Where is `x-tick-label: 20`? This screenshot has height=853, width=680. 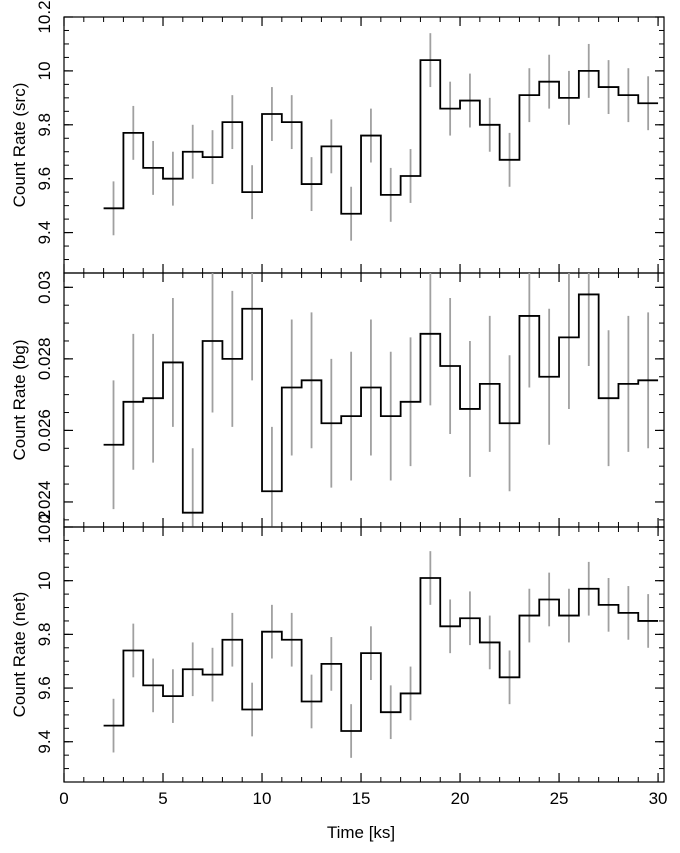 x-tick-label: 20 is located at coordinates (460, 798).